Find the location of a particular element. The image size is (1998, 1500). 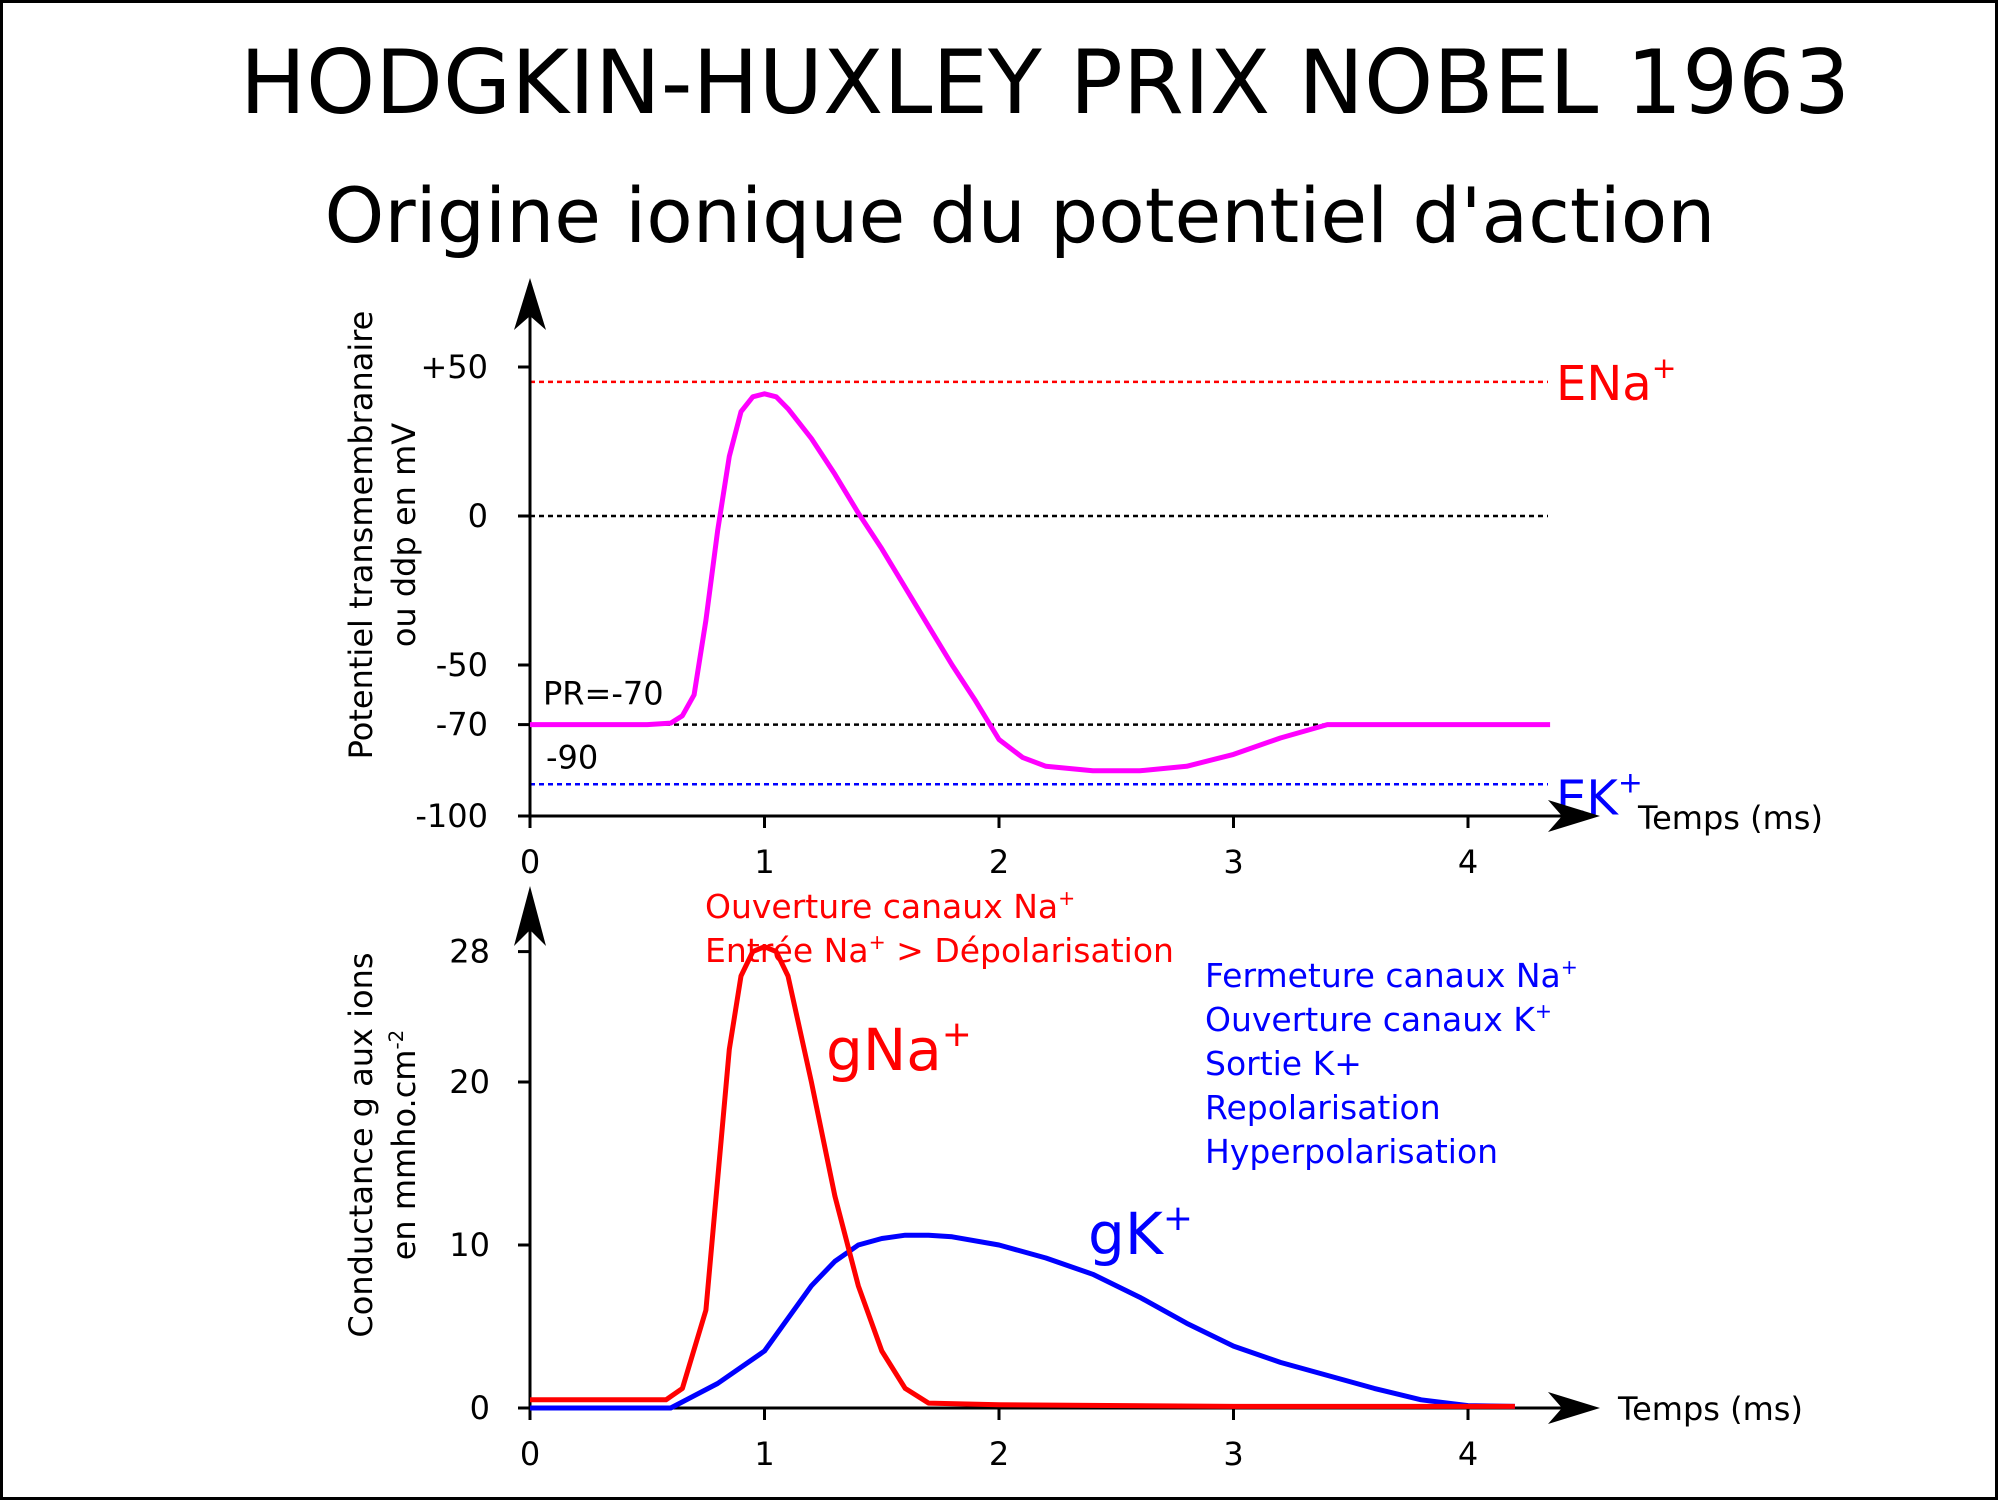

potential-x-tick-label-2: 2 is located at coordinates (999, 862).